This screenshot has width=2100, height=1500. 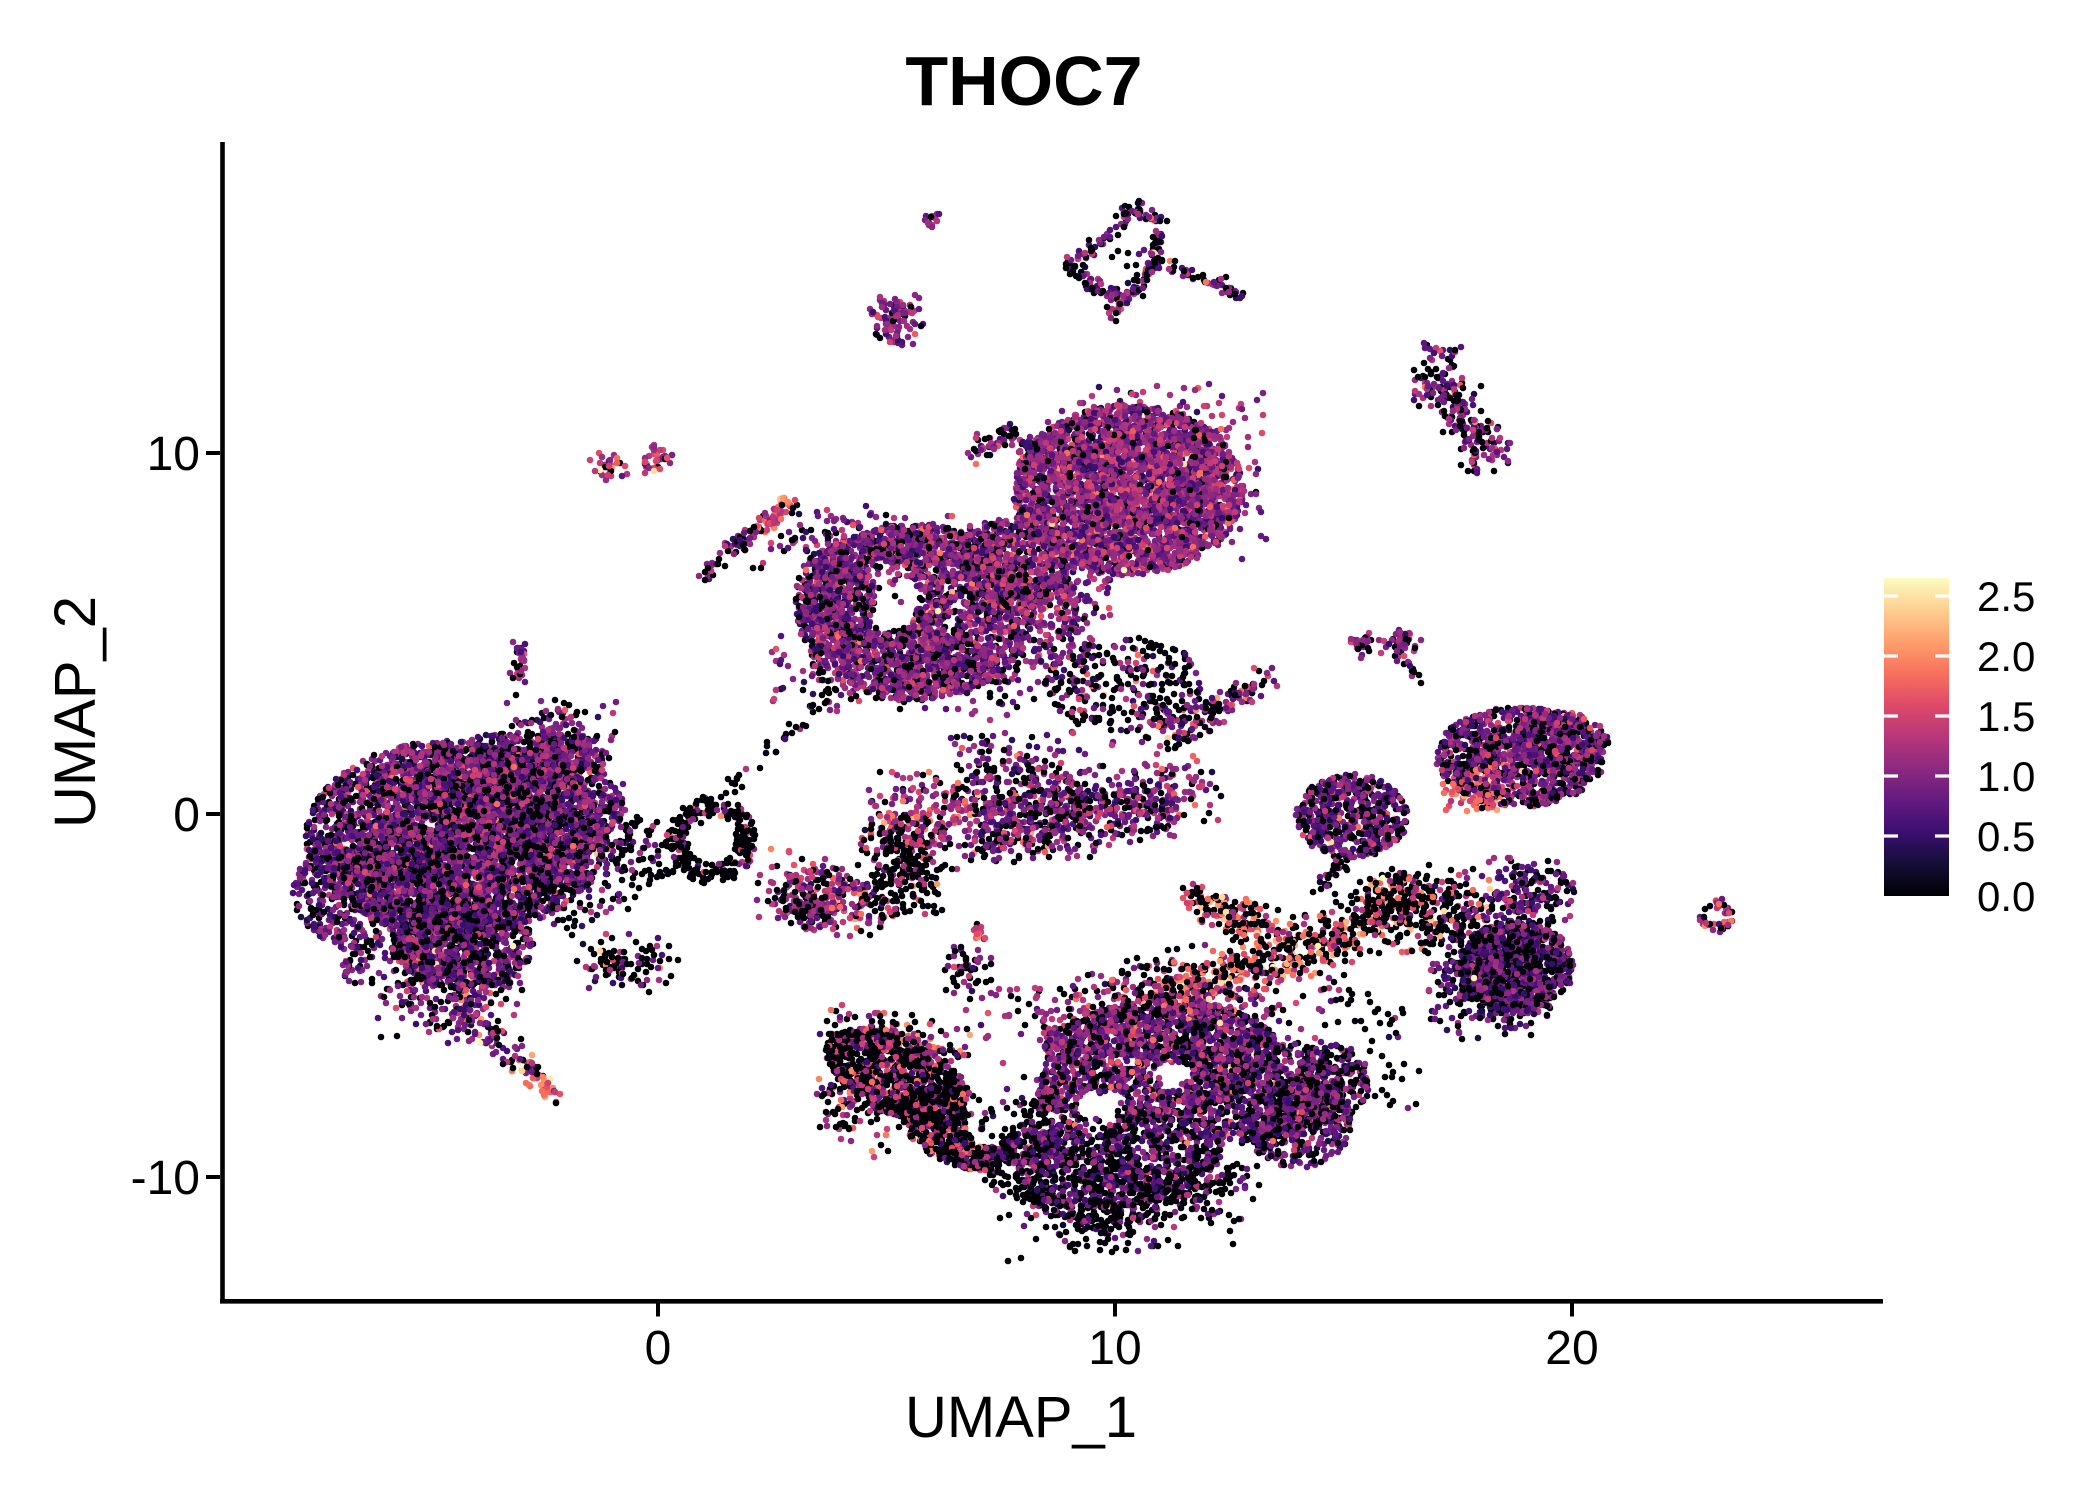 I want to click on svg-text: 20, so click(x=1571, y=1348).